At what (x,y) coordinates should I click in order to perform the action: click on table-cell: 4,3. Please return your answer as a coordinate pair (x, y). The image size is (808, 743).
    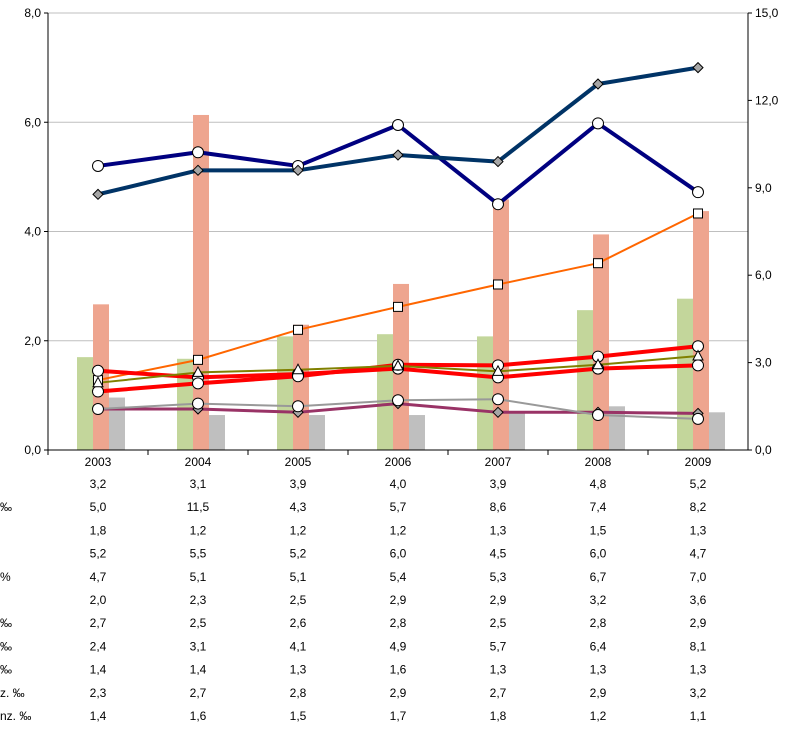
    Looking at the image, I should click on (298, 507).